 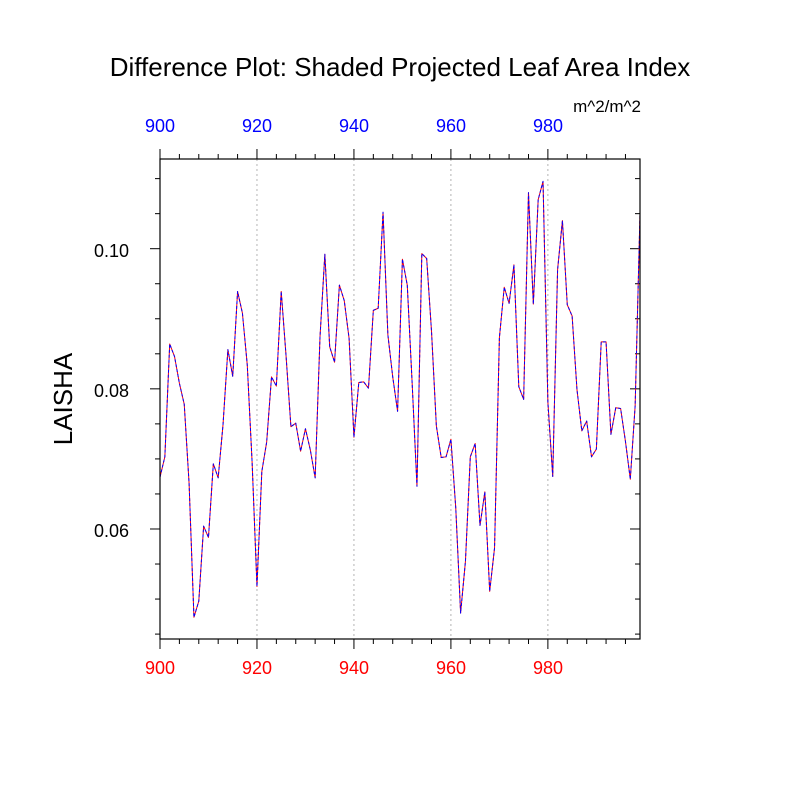 I want to click on y-tick-label: 0.06, so click(x=111, y=531).